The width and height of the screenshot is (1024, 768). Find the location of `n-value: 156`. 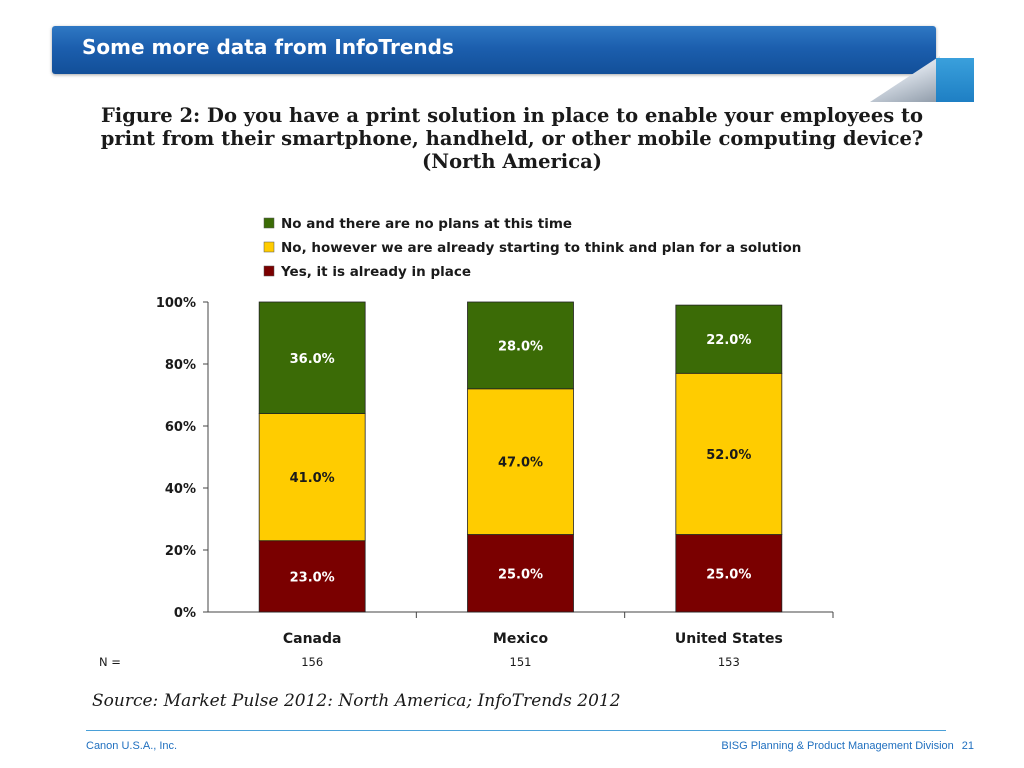

n-value: 156 is located at coordinates (312, 662).